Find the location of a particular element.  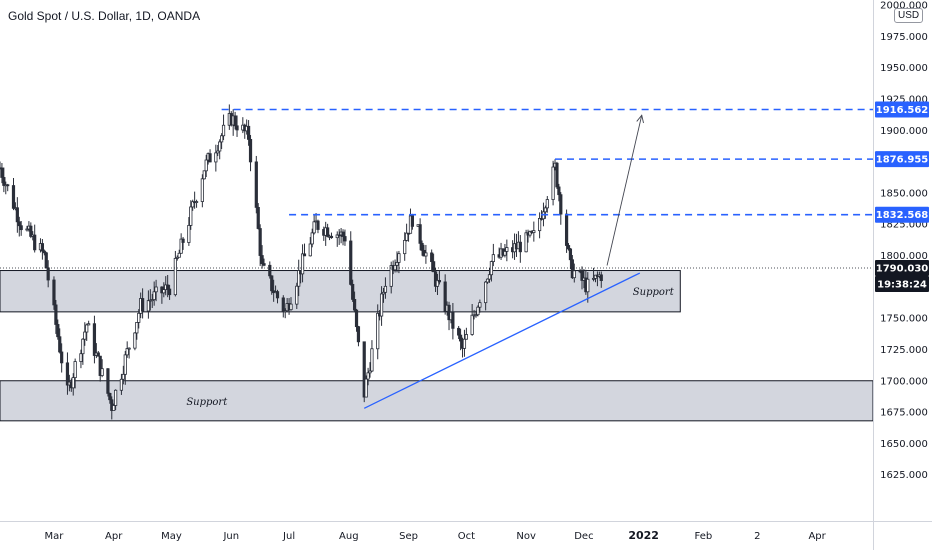

x-tick-label: Oct is located at coordinates (466, 536).